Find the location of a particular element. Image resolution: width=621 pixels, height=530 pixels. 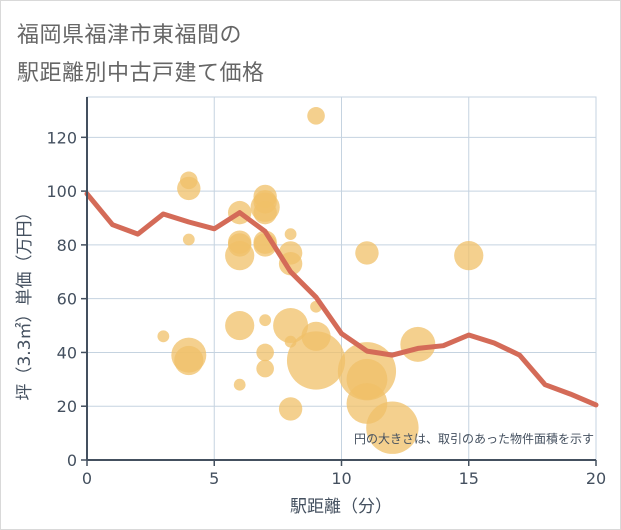

y-tick-label: 40 is located at coordinates (67, 352).